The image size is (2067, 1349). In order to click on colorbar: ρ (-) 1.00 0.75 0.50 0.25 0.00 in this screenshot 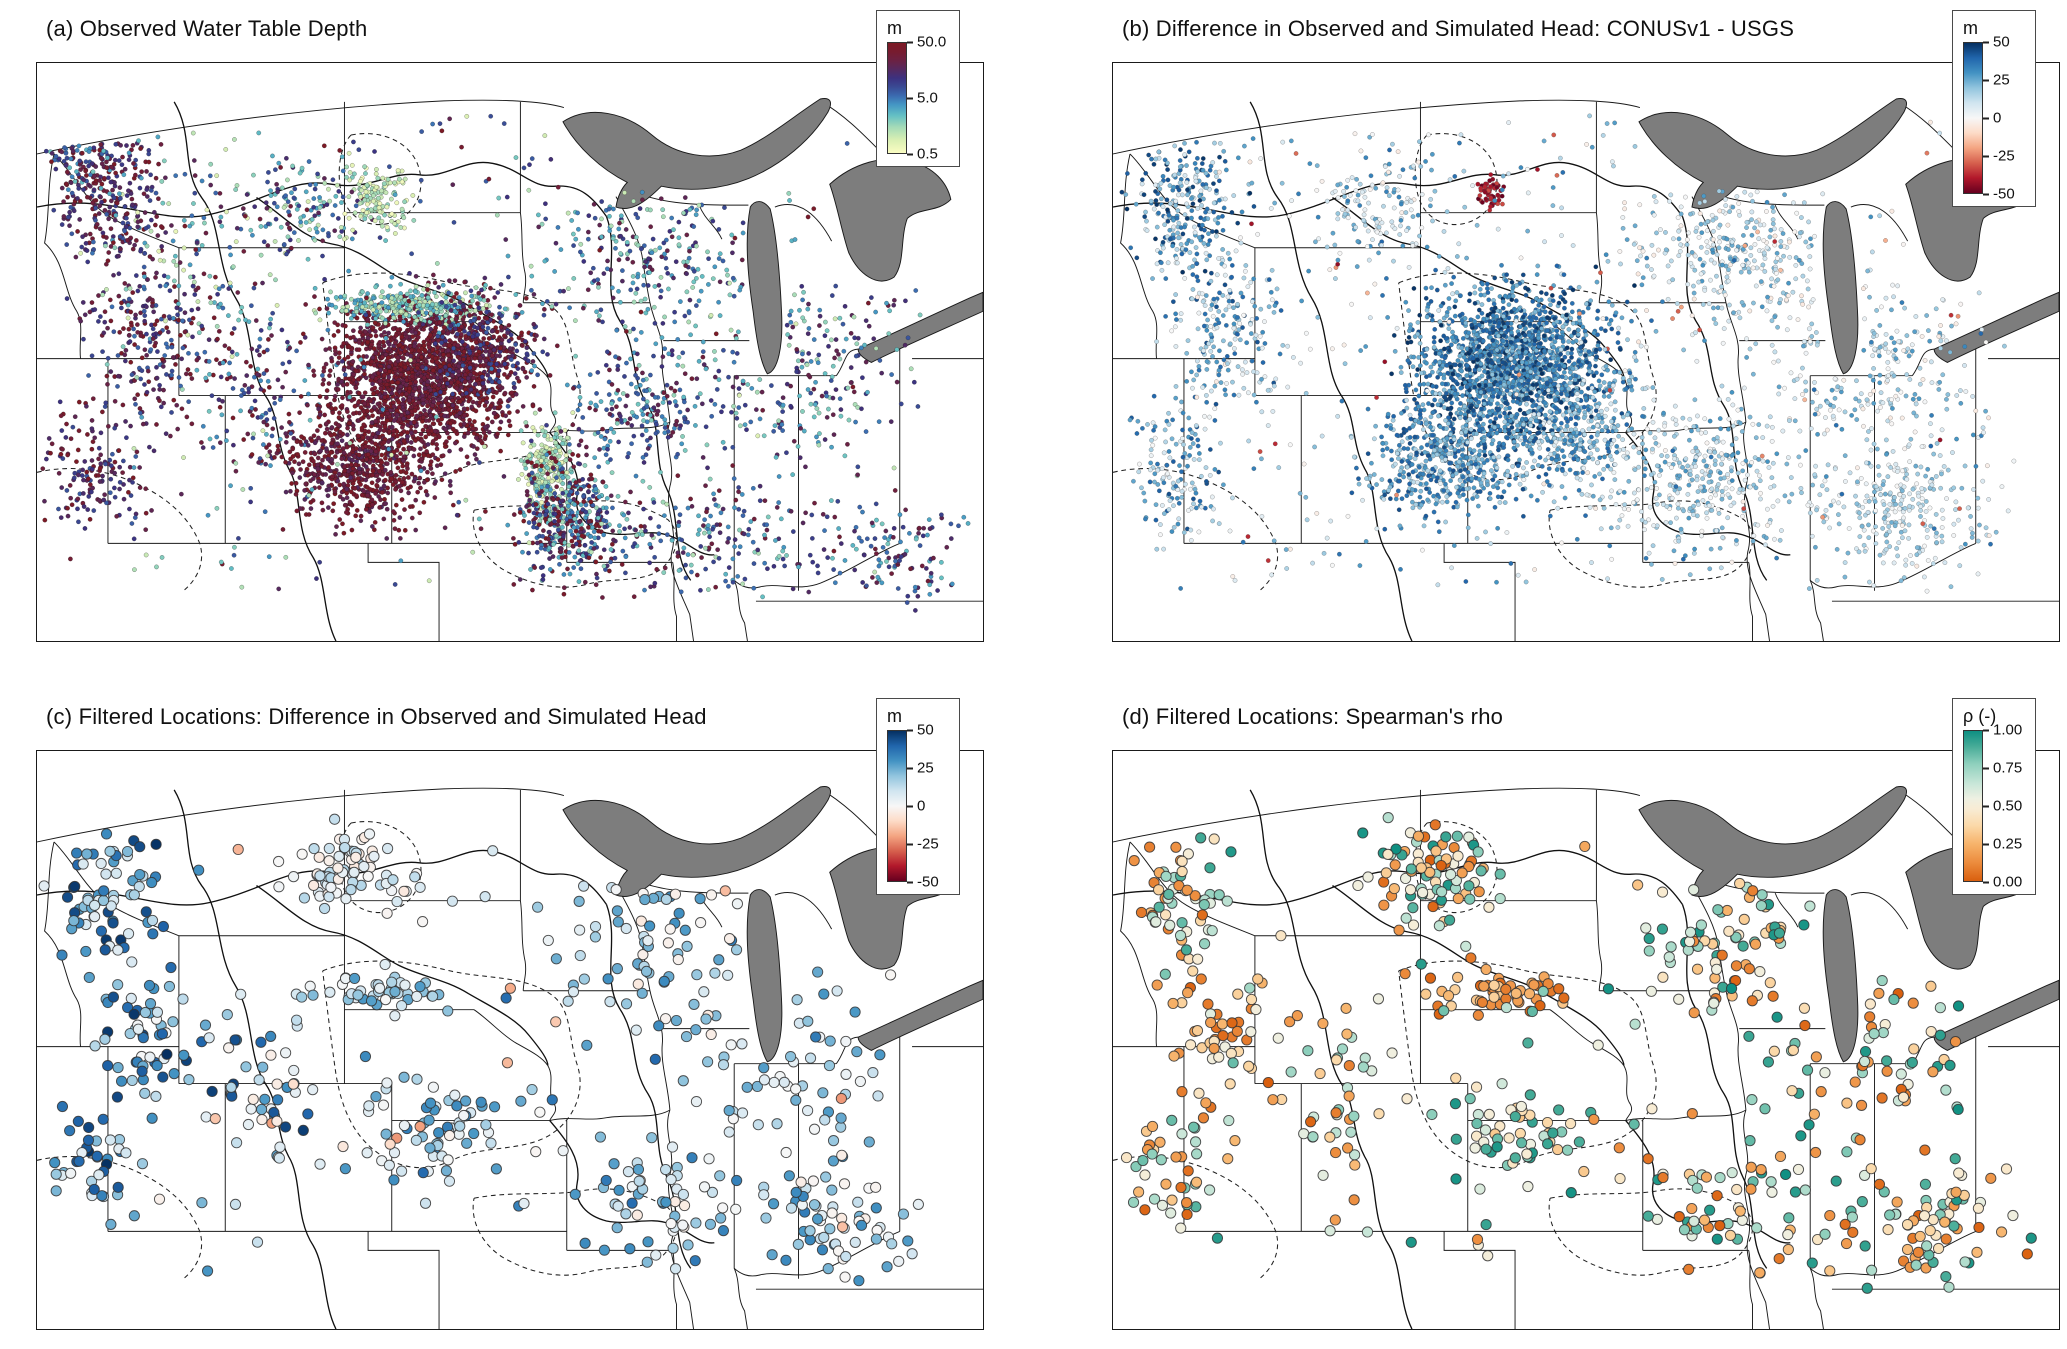, I will do `click(1994, 796)`.